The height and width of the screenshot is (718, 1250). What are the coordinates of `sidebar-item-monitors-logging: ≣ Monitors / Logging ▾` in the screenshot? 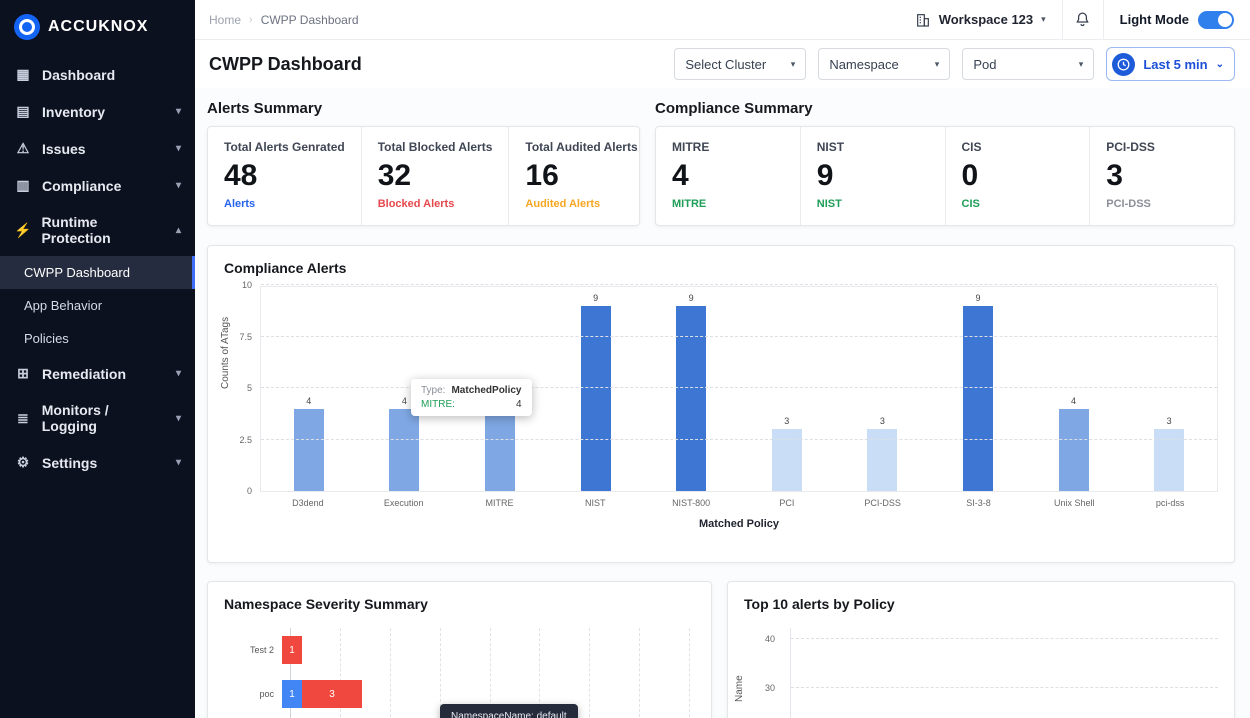 It's located at (97, 418).